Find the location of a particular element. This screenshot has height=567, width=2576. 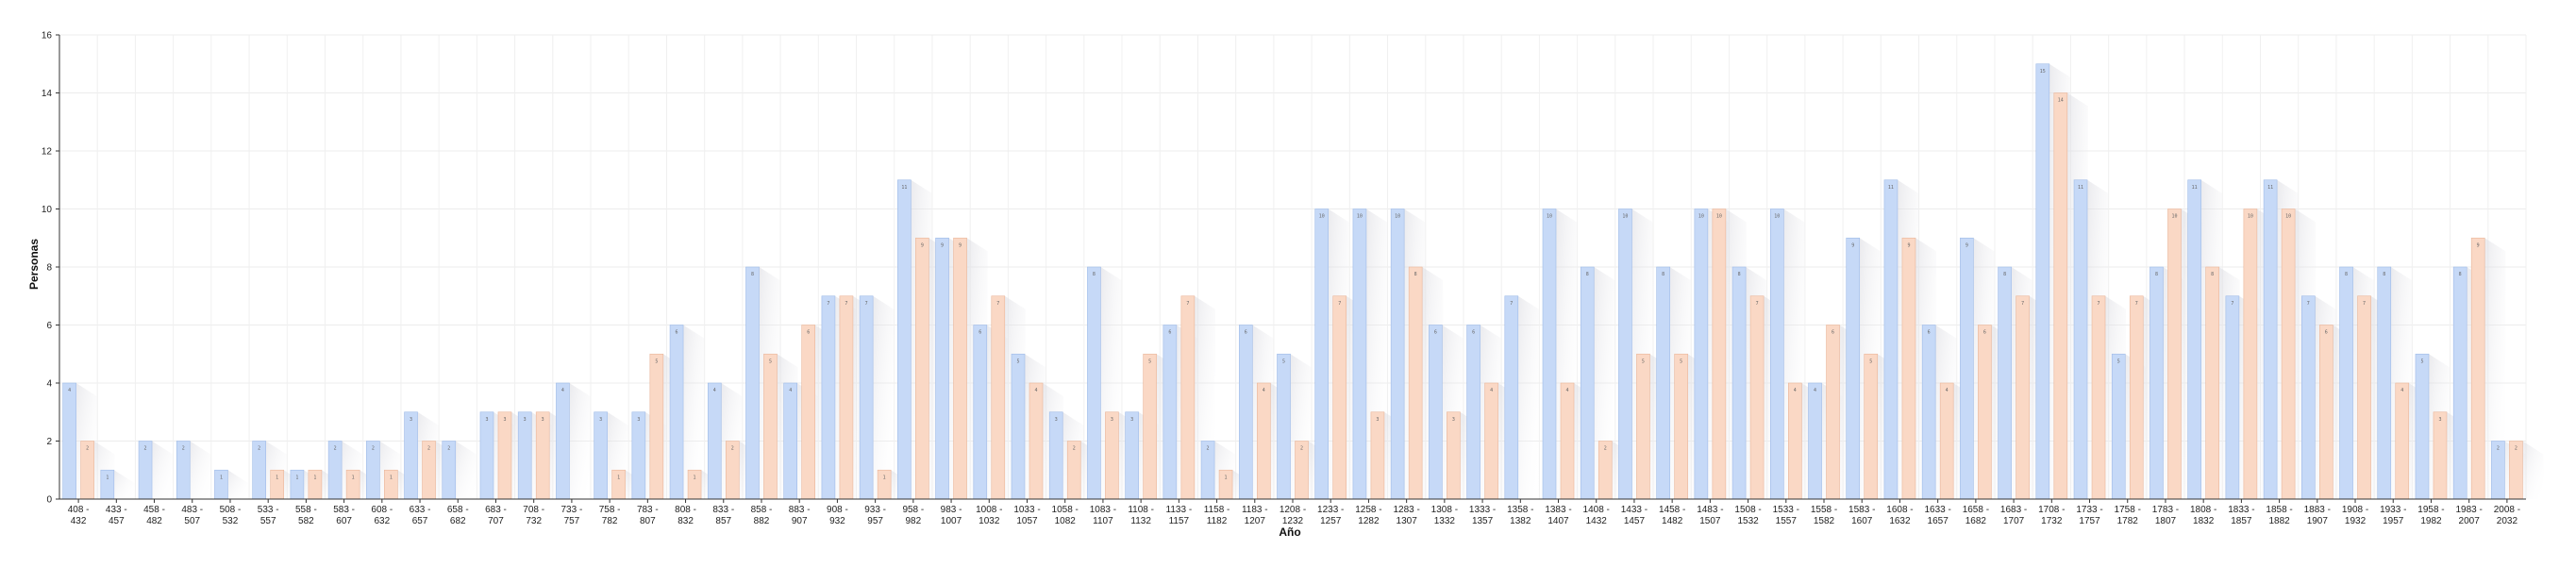

y-tick-label: 10 is located at coordinates (47, 210).